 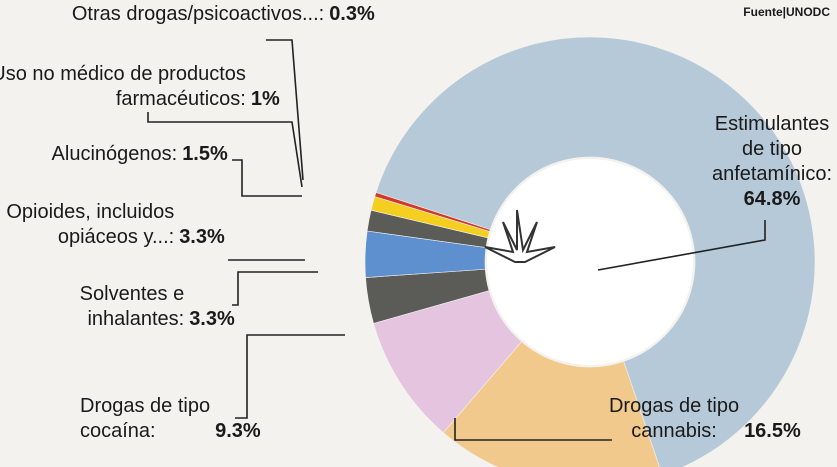 What do you see at coordinates (118, 431) in the screenshot?
I see `label-line: cocaína:` at bounding box center [118, 431].